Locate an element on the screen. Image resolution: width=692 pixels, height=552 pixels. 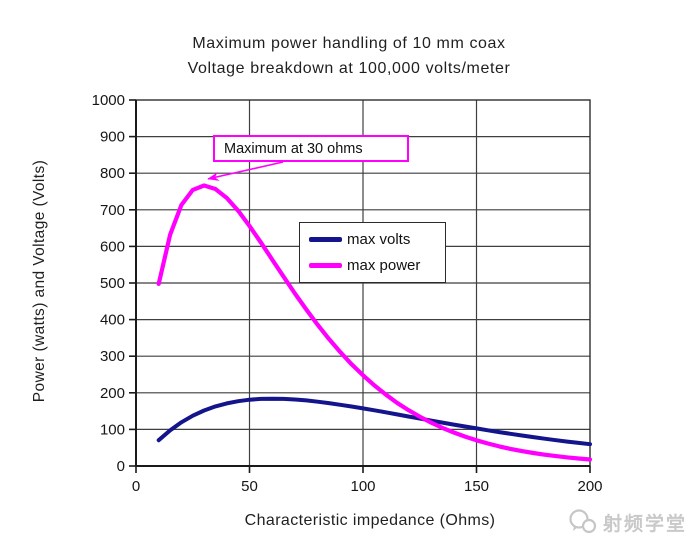
annotation-box: Maximum at 30 ohms is located at coordinates (311, 148).